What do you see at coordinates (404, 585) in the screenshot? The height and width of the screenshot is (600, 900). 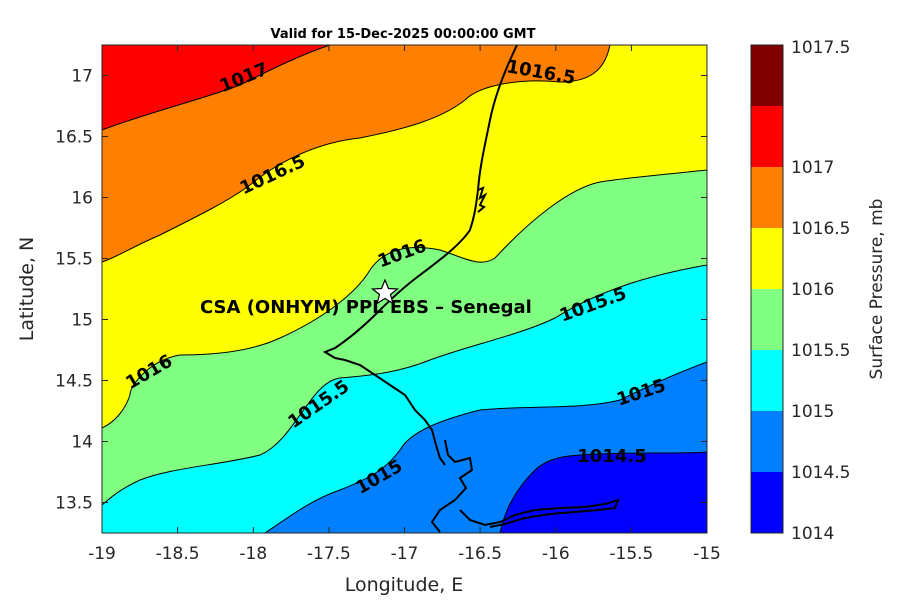 I see `x-axis-label: Longitude, E` at bounding box center [404, 585].